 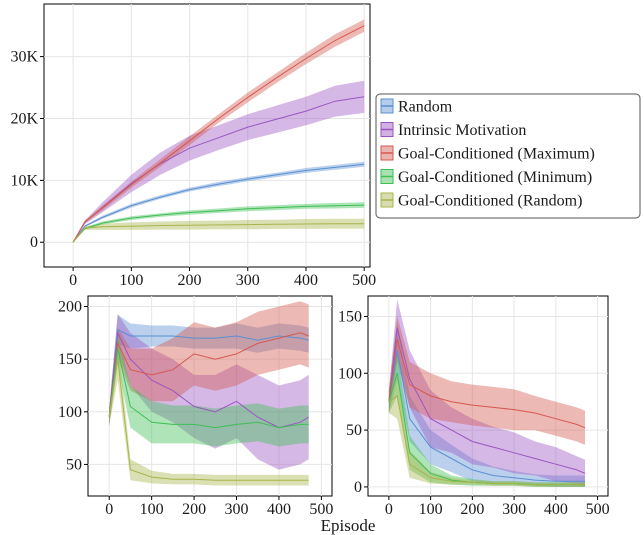 I want to click on bottom-left-chart-xtick-label: 200, so click(x=194, y=509).